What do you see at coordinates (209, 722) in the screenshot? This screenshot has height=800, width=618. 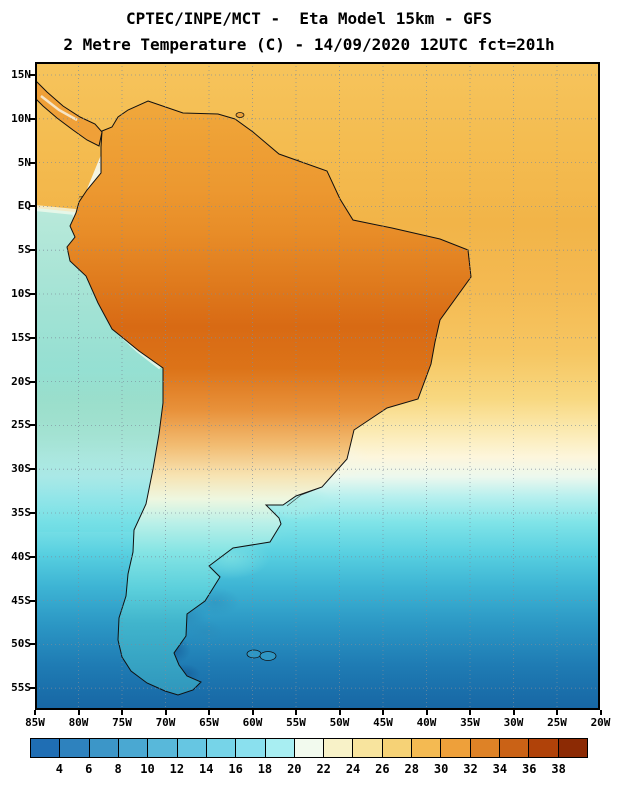 I see `lon-tick-label: 65W` at bounding box center [209, 722].